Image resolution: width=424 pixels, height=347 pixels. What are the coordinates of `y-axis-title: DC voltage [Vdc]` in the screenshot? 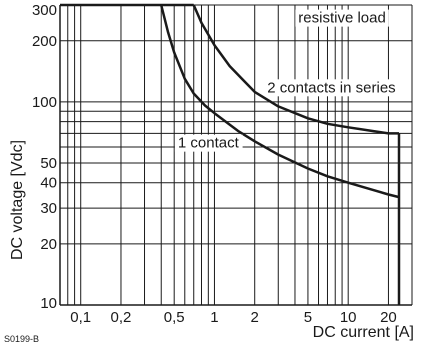 It's located at (17, 200).